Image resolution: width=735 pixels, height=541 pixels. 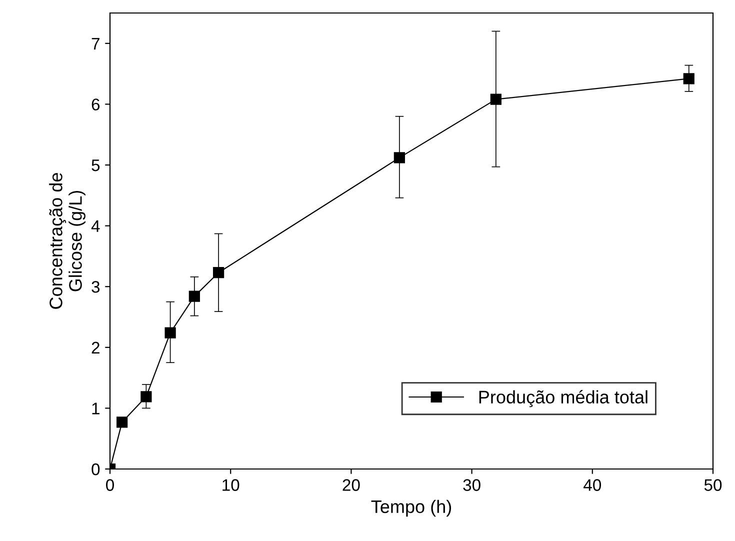 What do you see at coordinates (96, 104) in the screenshot?
I see `y-tick-label: 6` at bounding box center [96, 104].